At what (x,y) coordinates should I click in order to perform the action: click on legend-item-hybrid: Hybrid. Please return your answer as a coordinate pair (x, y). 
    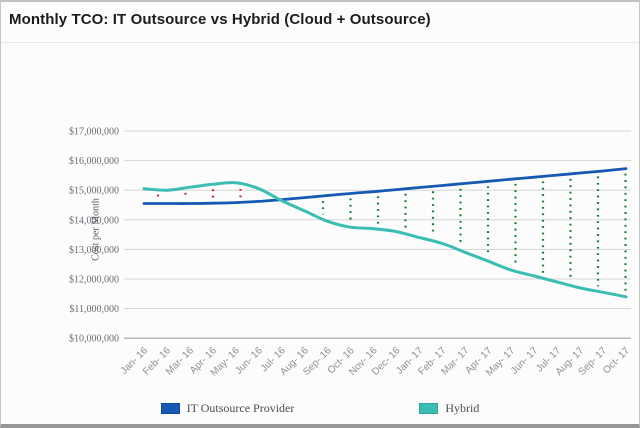
    Looking at the image, I should click on (449, 408).